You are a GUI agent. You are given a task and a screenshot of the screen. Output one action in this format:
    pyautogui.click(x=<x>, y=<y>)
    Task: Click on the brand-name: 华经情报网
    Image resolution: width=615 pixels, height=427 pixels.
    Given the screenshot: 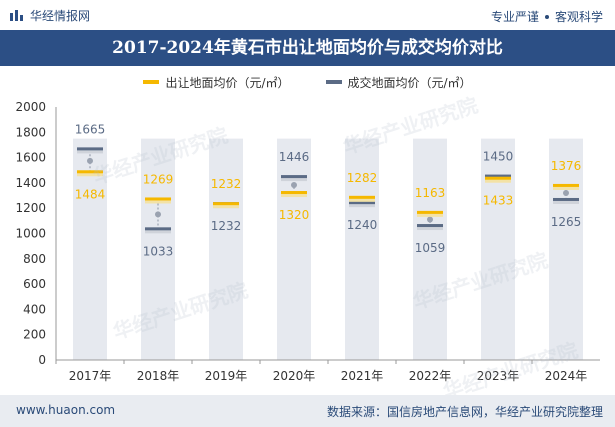 What is the action you would take?
    pyautogui.click(x=60, y=15)
    